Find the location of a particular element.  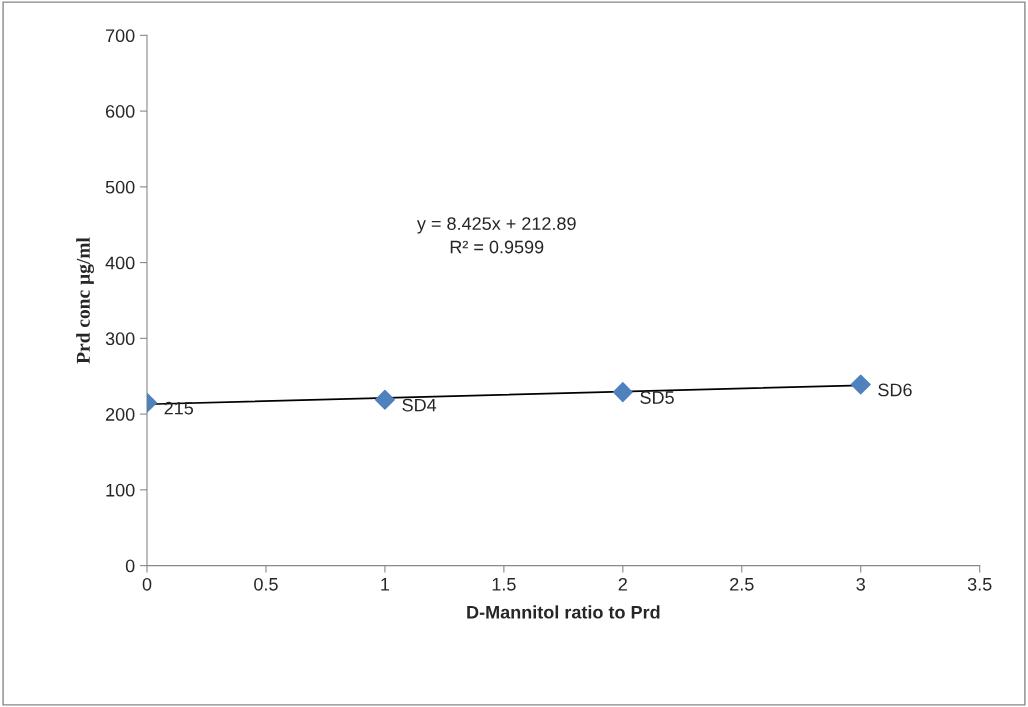

x-tick-label: 1.5 is located at coordinates (504, 584).